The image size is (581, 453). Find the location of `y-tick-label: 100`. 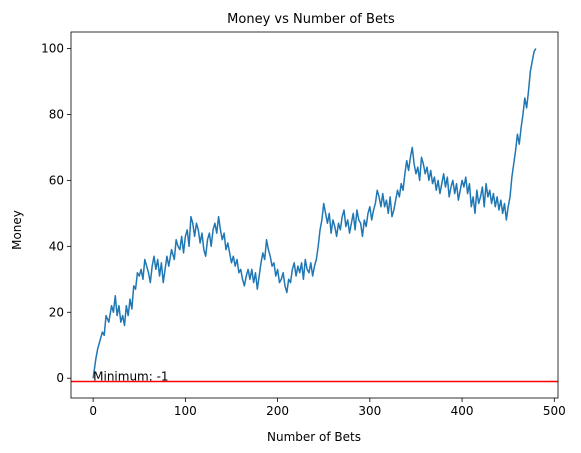

y-tick-label: 100 is located at coordinates (52, 48).